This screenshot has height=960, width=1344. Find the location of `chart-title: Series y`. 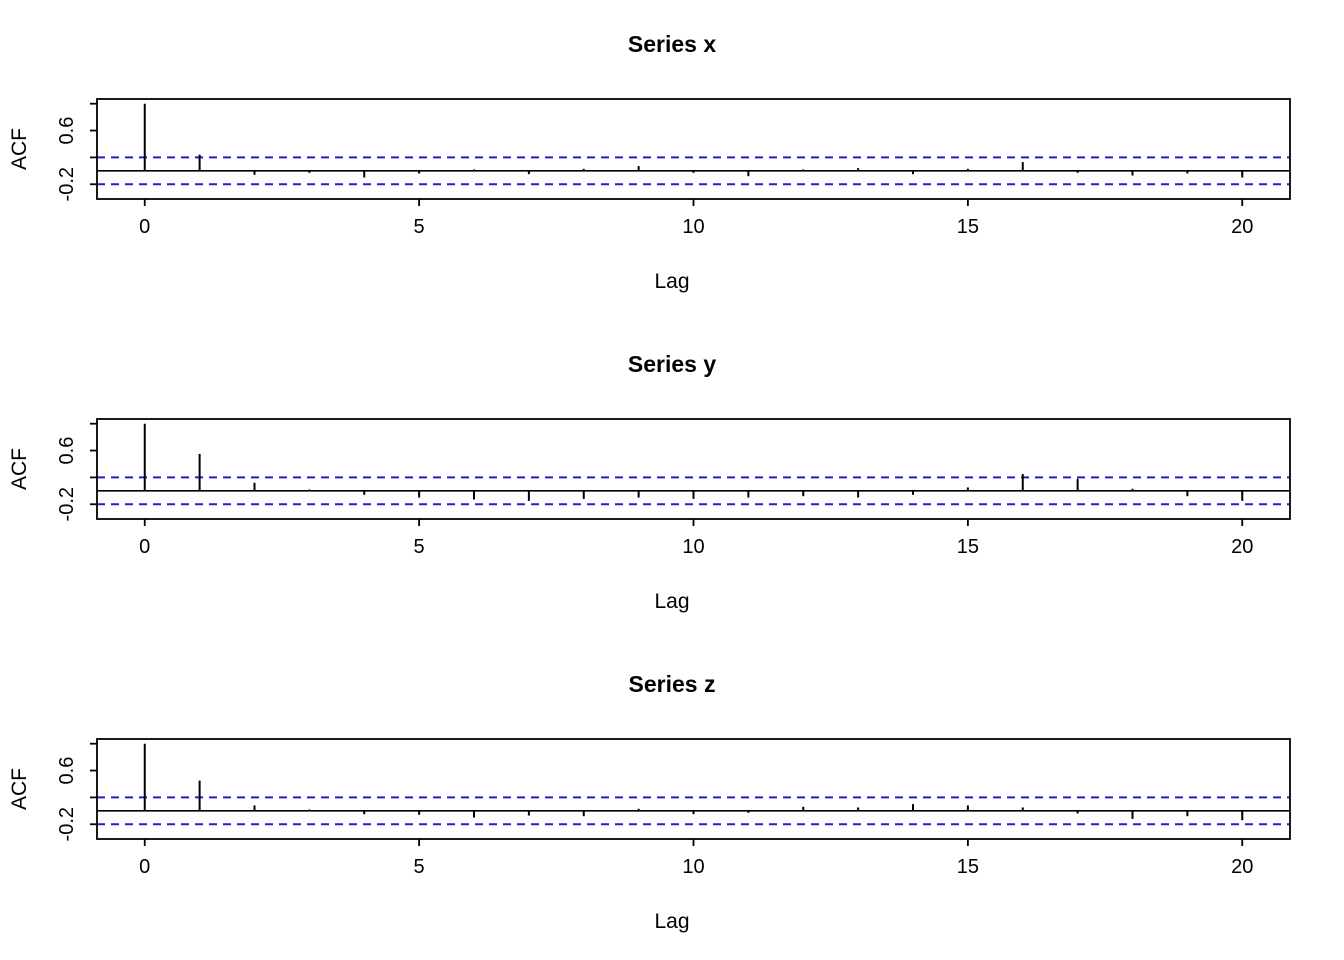

chart-title: Series y is located at coordinates (672, 364).